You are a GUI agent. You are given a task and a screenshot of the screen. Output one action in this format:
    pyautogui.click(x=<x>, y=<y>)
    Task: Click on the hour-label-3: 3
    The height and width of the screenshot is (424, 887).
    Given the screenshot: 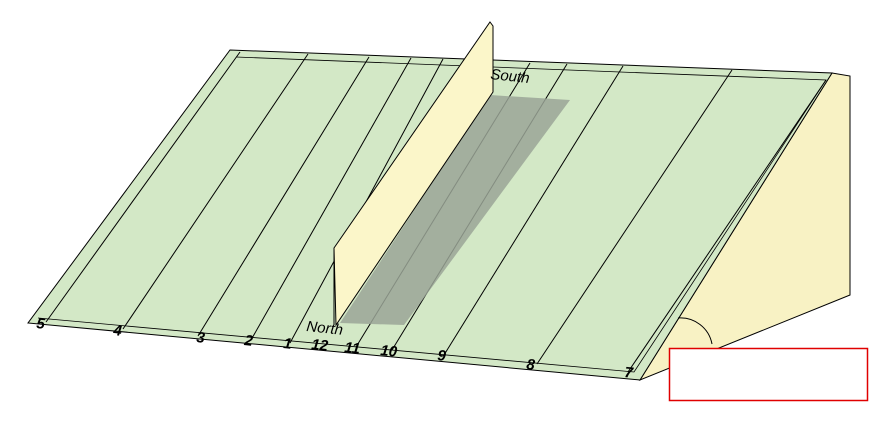 What is the action you would take?
    pyautogui.click(x=201, y=338)
    